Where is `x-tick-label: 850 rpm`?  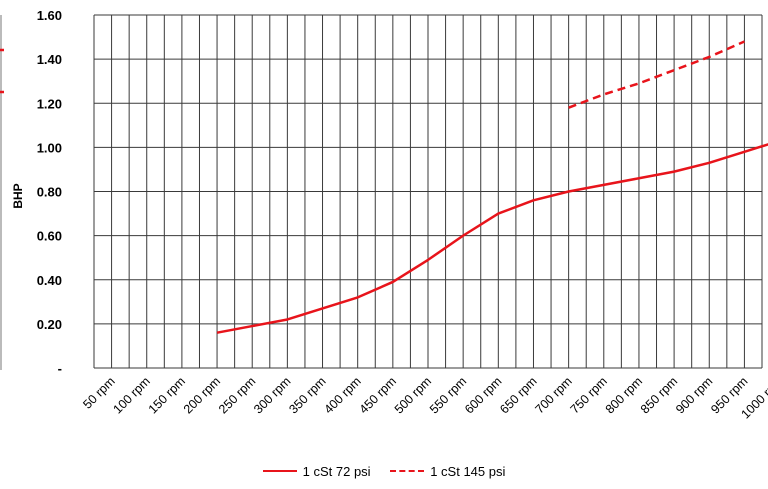 x-tick-label: 850 rpm is located at coordinates (659, 395).